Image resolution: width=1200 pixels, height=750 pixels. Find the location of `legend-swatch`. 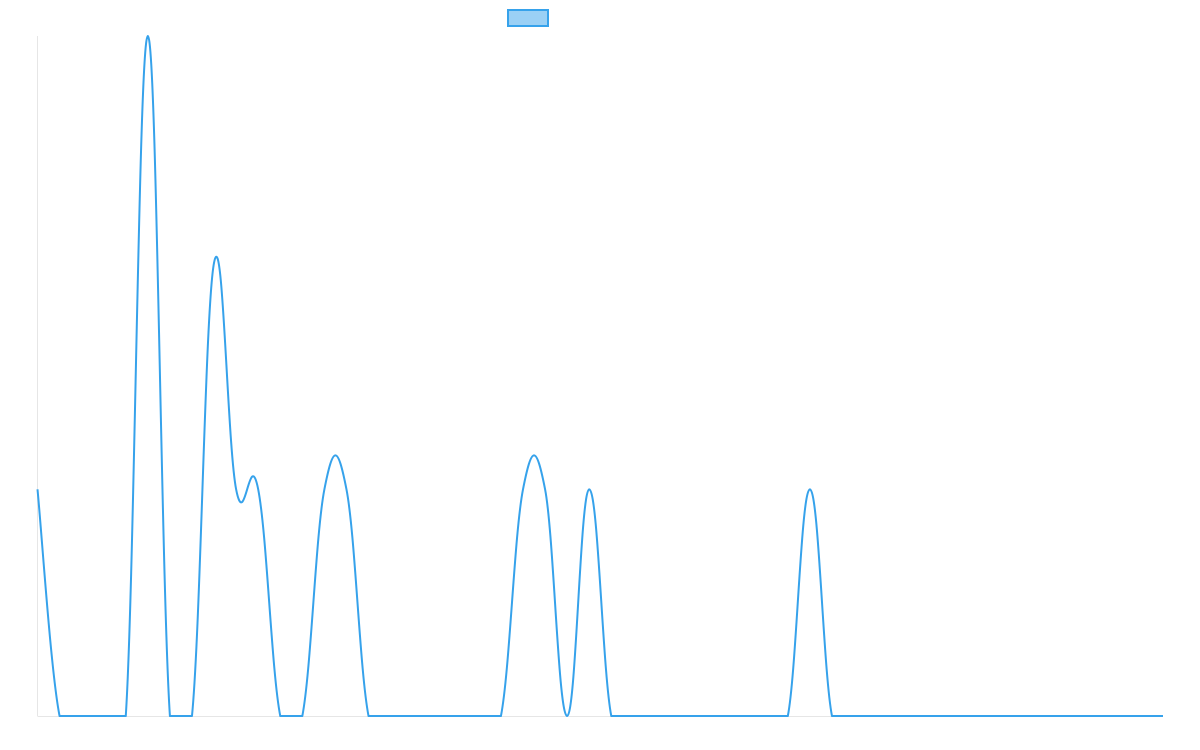

legend-swatch is located at coordinates (528, 18).